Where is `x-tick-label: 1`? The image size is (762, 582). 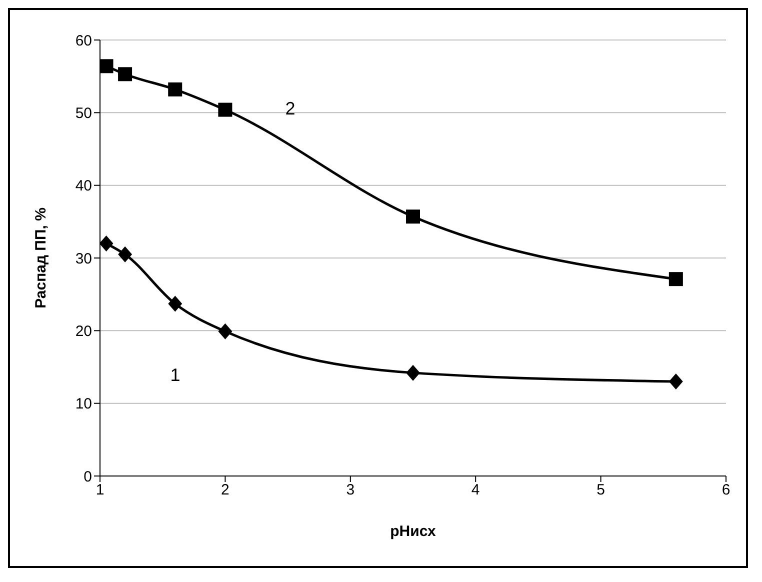
x-tick-label: 1 is located at coordinates (100, 490).